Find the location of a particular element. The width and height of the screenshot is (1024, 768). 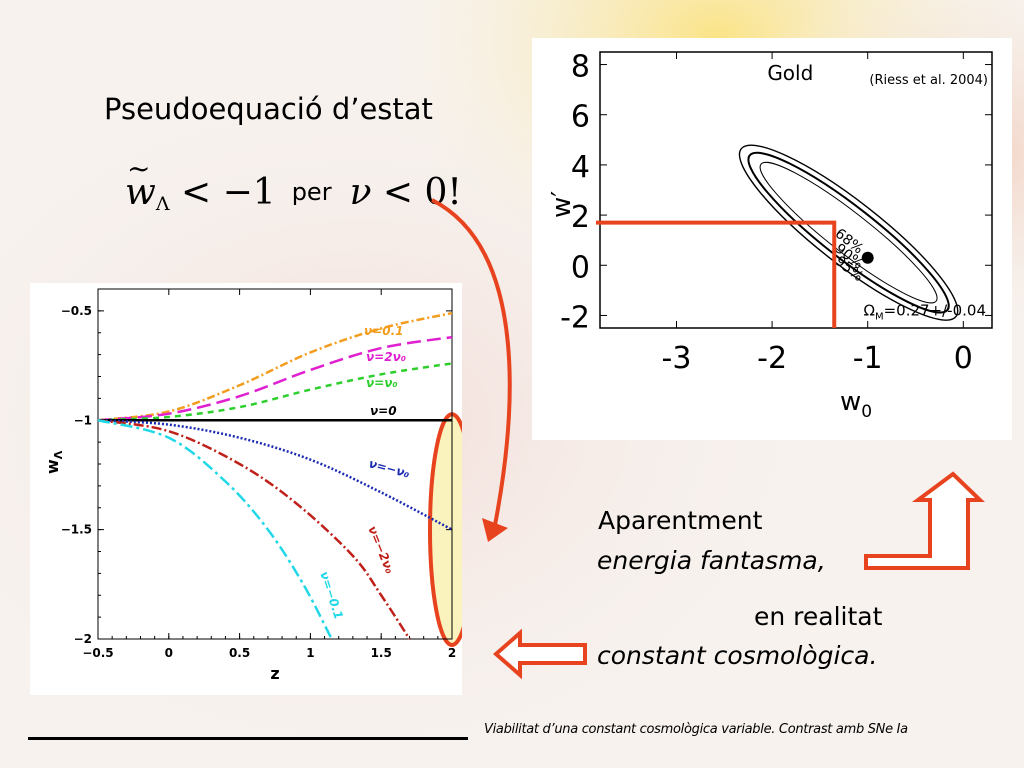

best-fit-point is located at coordinates (867, 257).